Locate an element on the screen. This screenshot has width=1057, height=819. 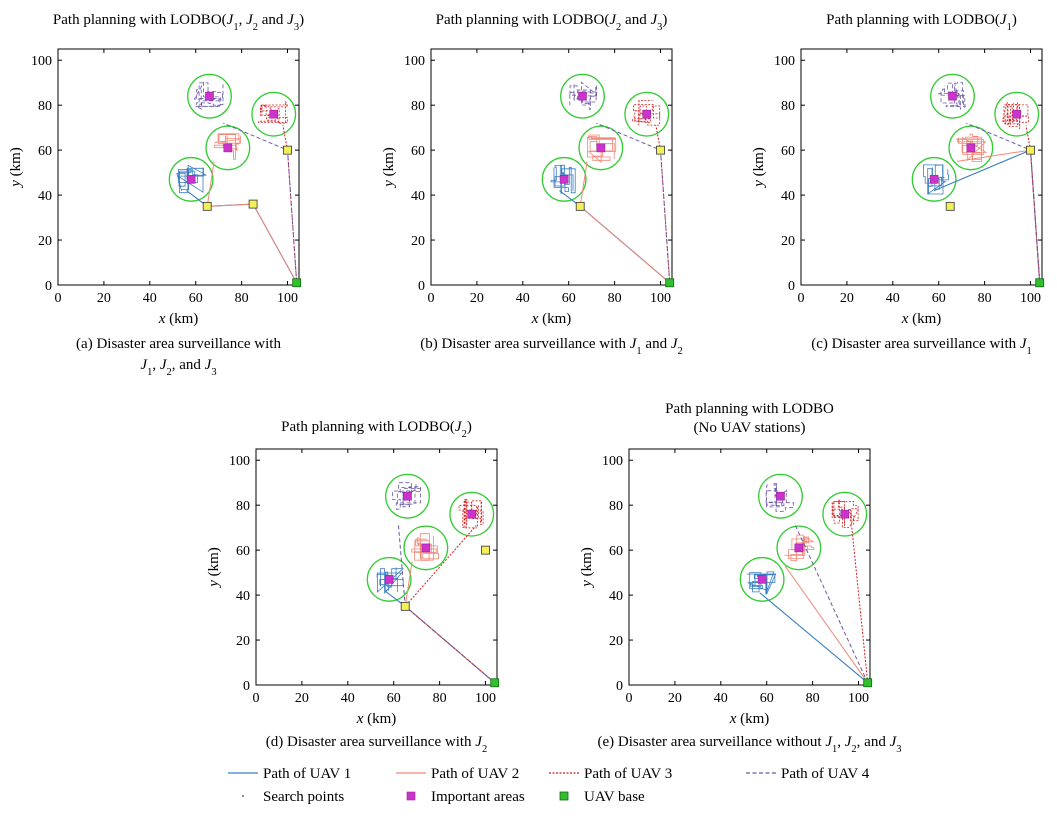
legend-label: Path of UAV 1 is located at coordinates (307, 774).